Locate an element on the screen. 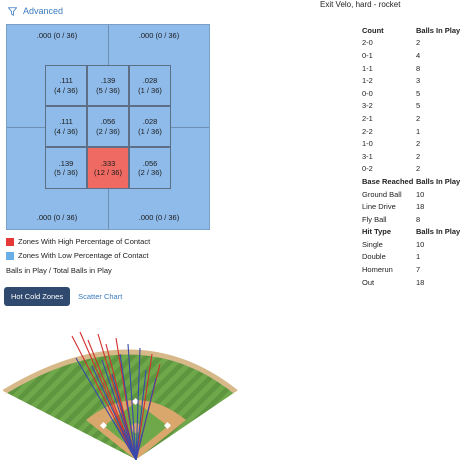 The image size is (474, 460). table-row: 3-1 2 is located at coordinates (391, 156).